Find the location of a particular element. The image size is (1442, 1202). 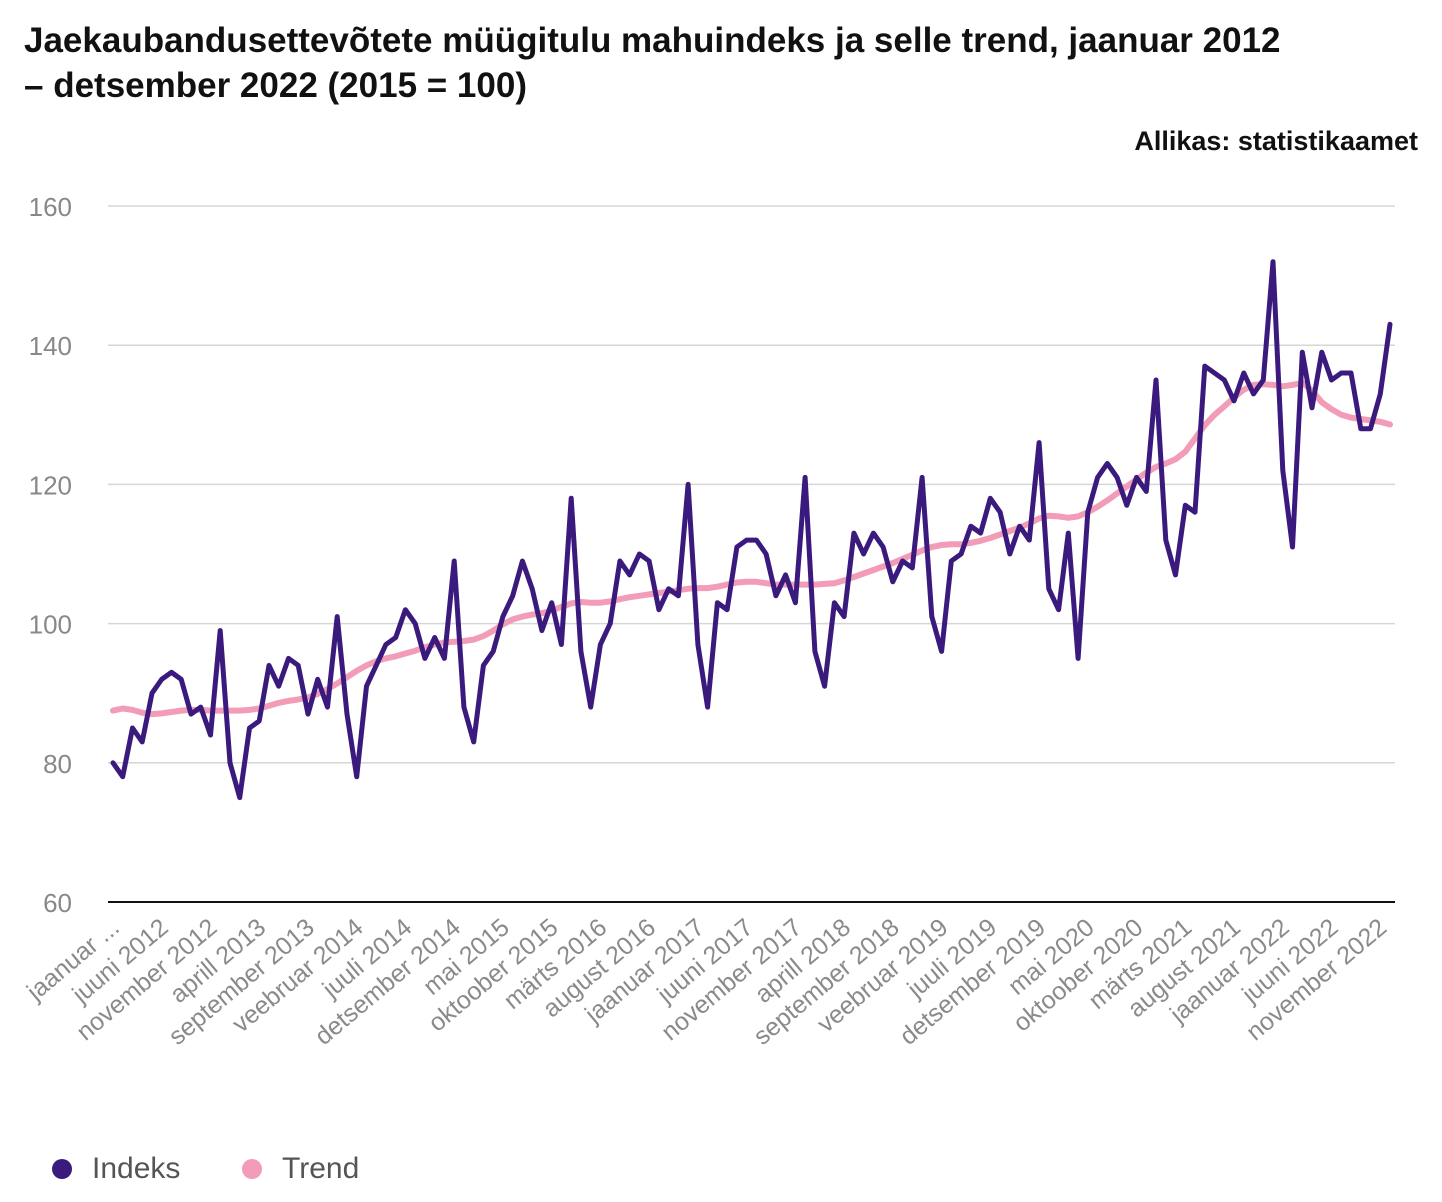

y-tick-label: 60 is located at coordinates (57, 903).